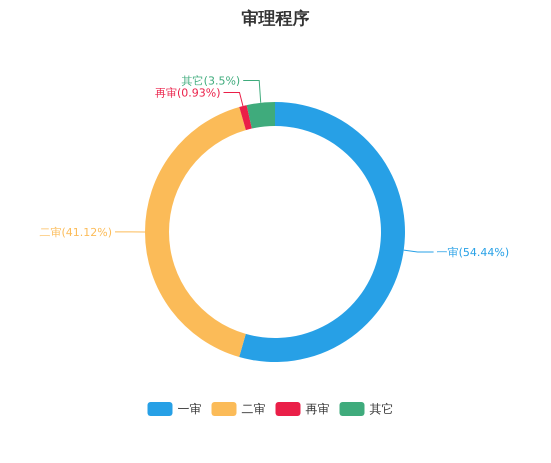  What do you see at coordinates (473, 253) in the screenshot?
I see `data-label: 一审(54.44%)` at bounding box center [473, 253].